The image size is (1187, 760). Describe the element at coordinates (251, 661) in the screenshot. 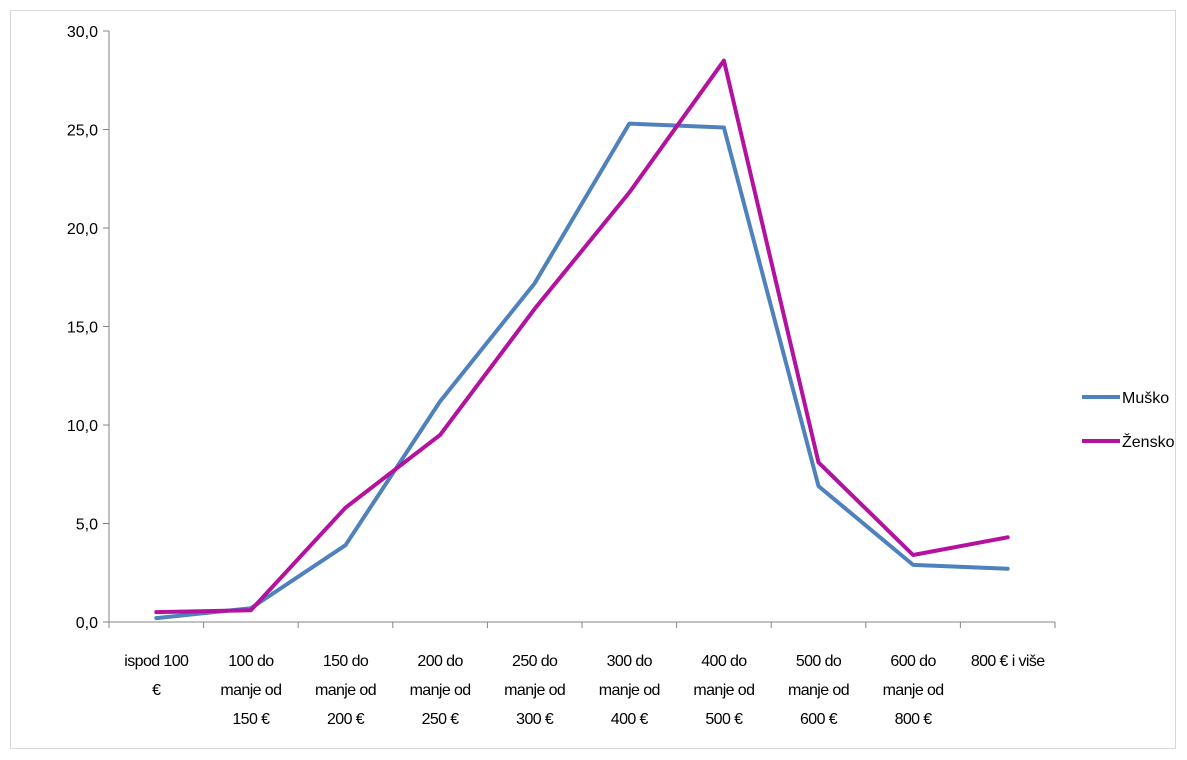

I see `x-tick-label-line: 100 do` at that location.